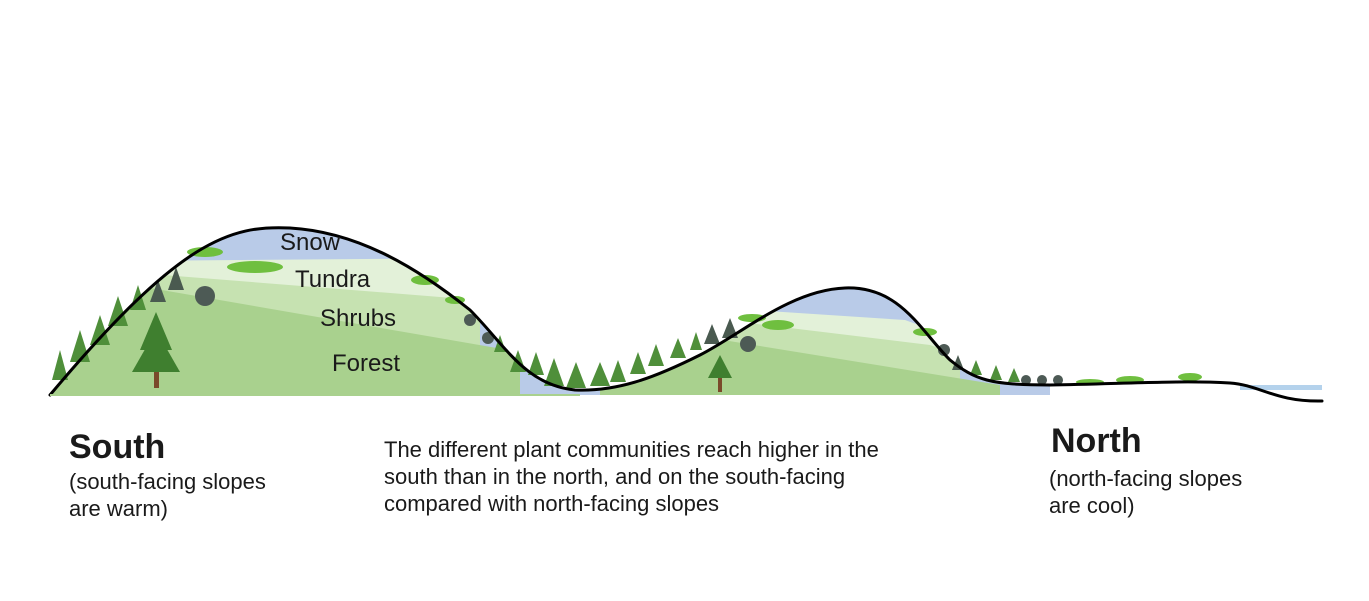  Describe the element at coordinates (1096, 441) in the screenshot. I see `north-title: North` at that location.